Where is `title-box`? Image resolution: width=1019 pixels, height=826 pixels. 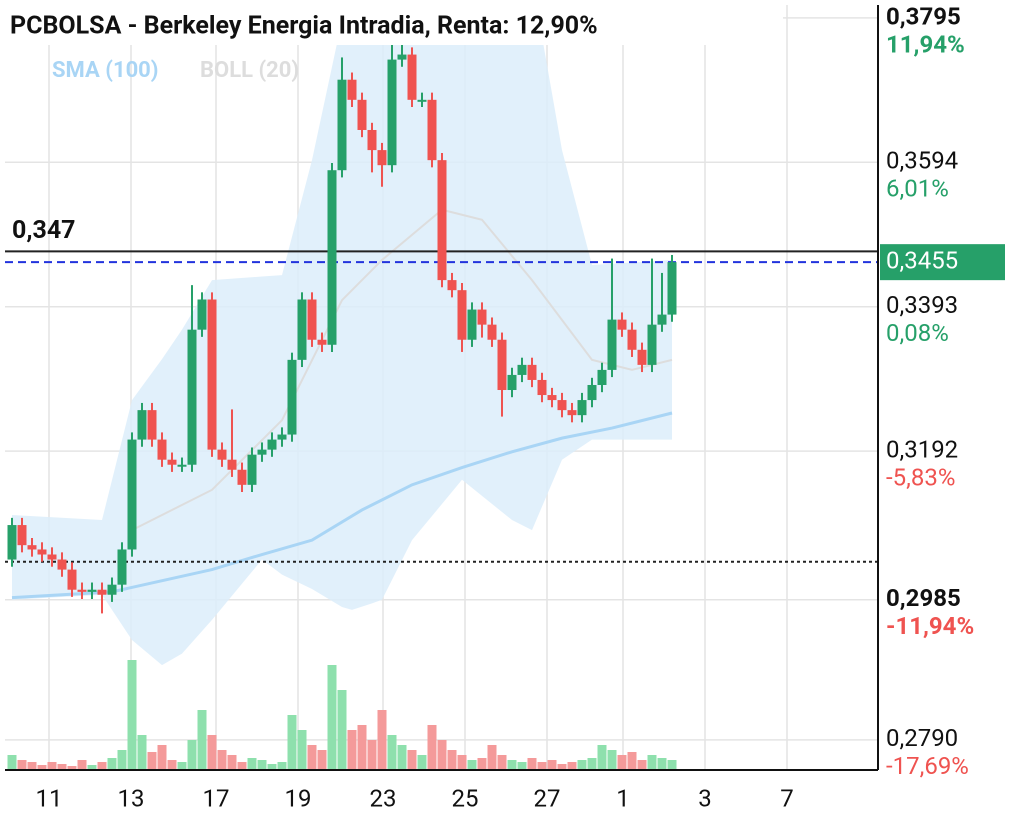
title-box is located at coordinates (394, 25).